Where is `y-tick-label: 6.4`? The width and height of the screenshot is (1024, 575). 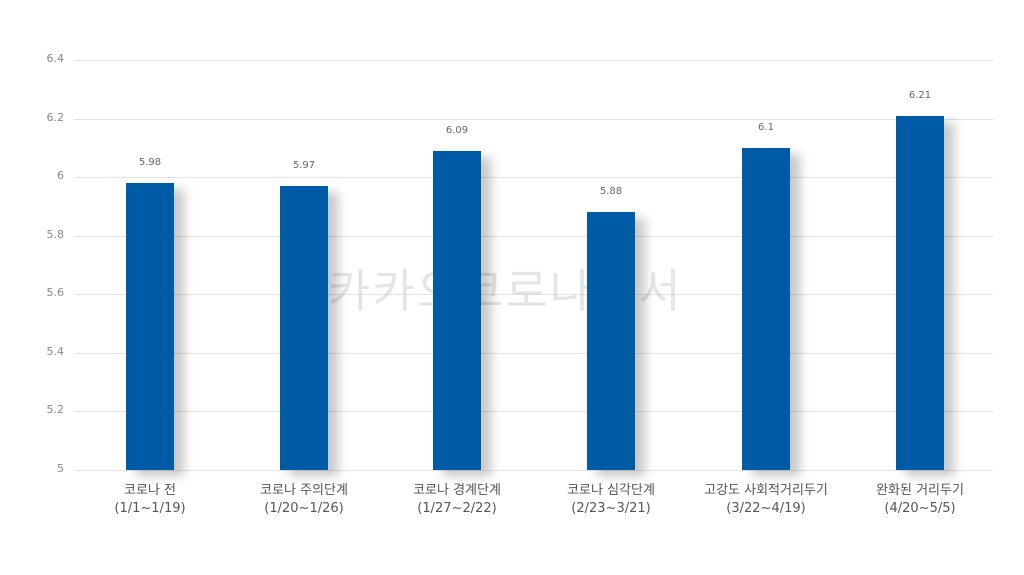
y-tick-label: 6.4 is located at coordinates (55, 58).